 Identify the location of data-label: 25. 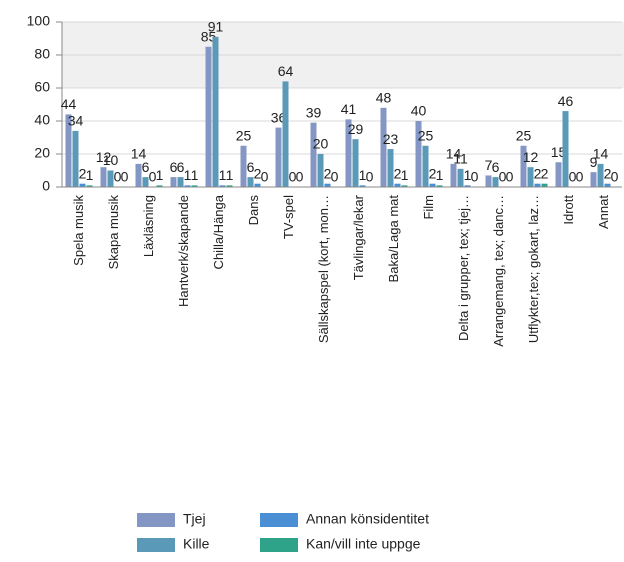
(524, 135).